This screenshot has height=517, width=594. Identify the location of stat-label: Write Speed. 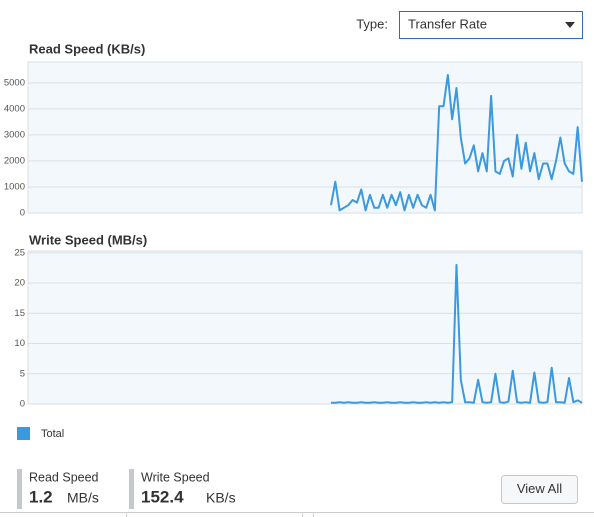
(175, 477).